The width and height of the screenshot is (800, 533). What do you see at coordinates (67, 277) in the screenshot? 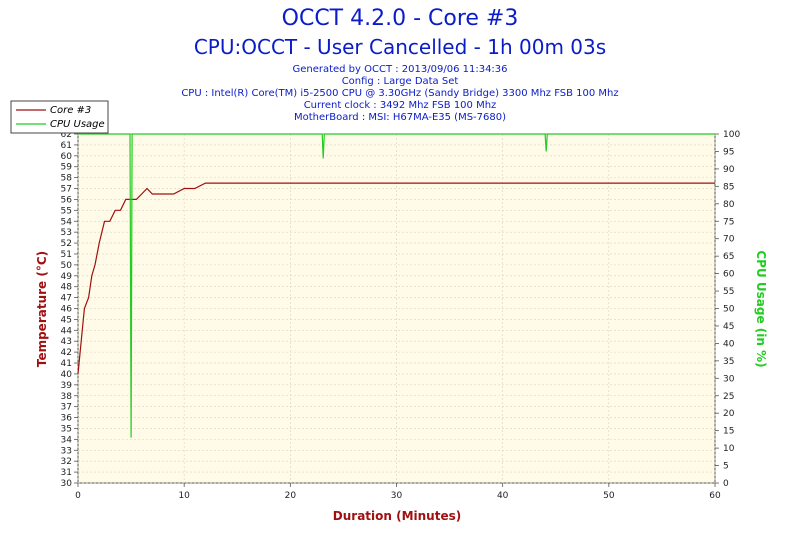
I see `y-tick-label: 49` at bounding box center [67, 277].